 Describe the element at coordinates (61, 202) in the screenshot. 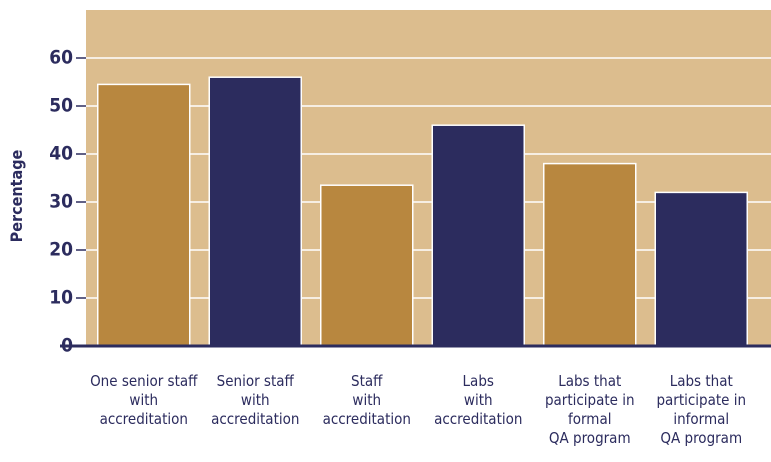

I see `y-tick-label: 30` at that location.